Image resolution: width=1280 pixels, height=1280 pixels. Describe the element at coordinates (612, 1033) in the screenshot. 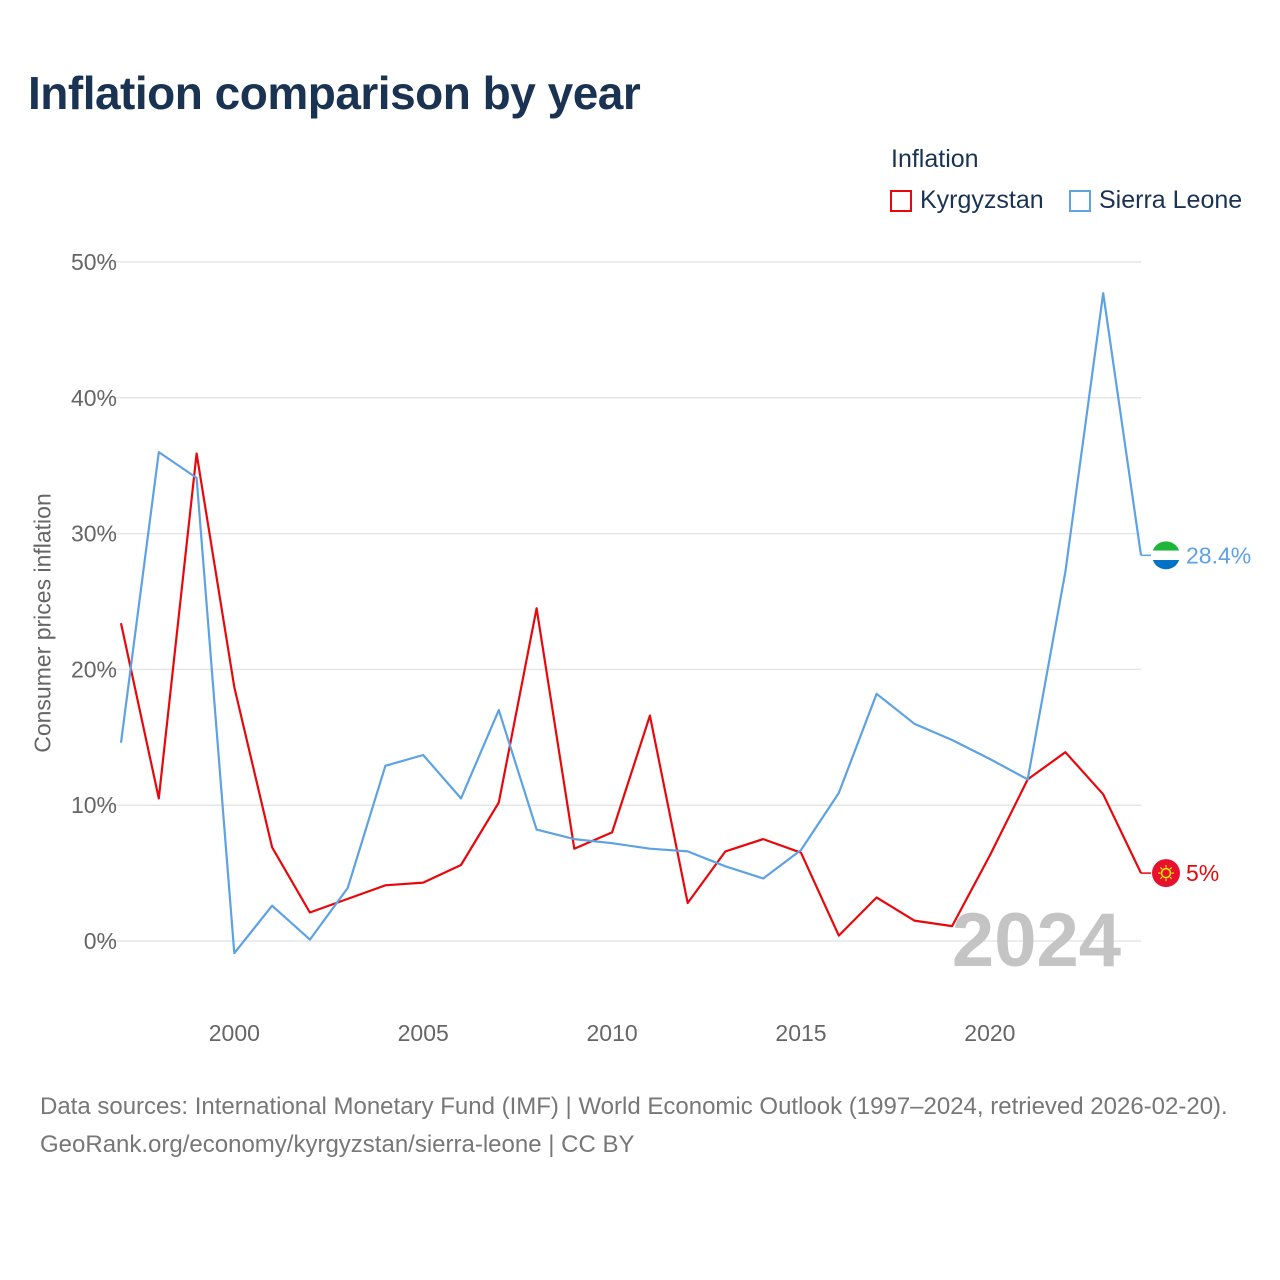

I see `x-tick-label: 2010` at that location.